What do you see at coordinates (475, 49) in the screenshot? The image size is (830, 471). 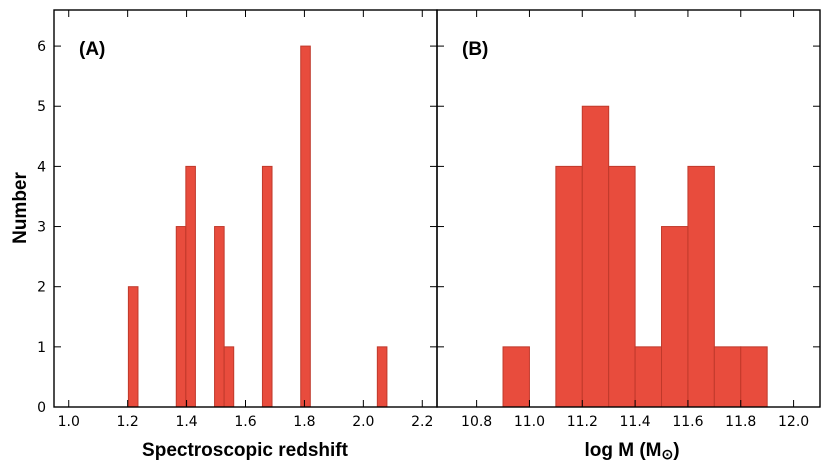 I see `panel-b-label: (B)` at bounding box center [475, 49].